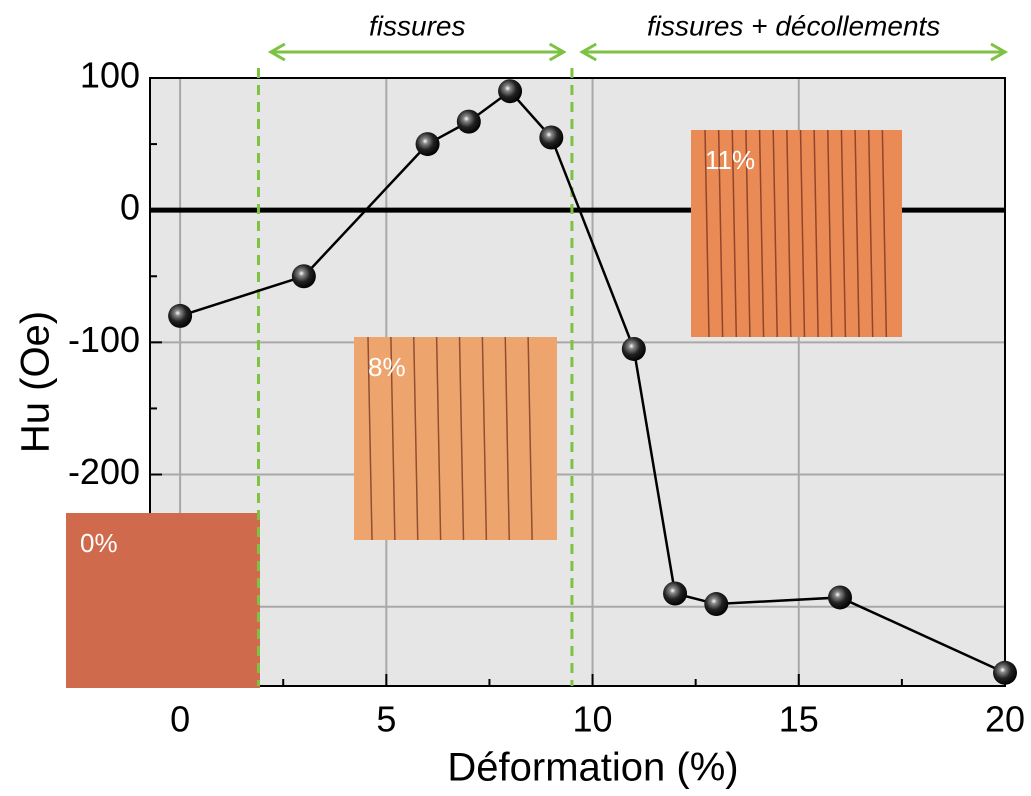  What do you see at coordinates (110, 75) in the screenshot?
I see `y-tick-label: 100` at bounding box center [110, 75].